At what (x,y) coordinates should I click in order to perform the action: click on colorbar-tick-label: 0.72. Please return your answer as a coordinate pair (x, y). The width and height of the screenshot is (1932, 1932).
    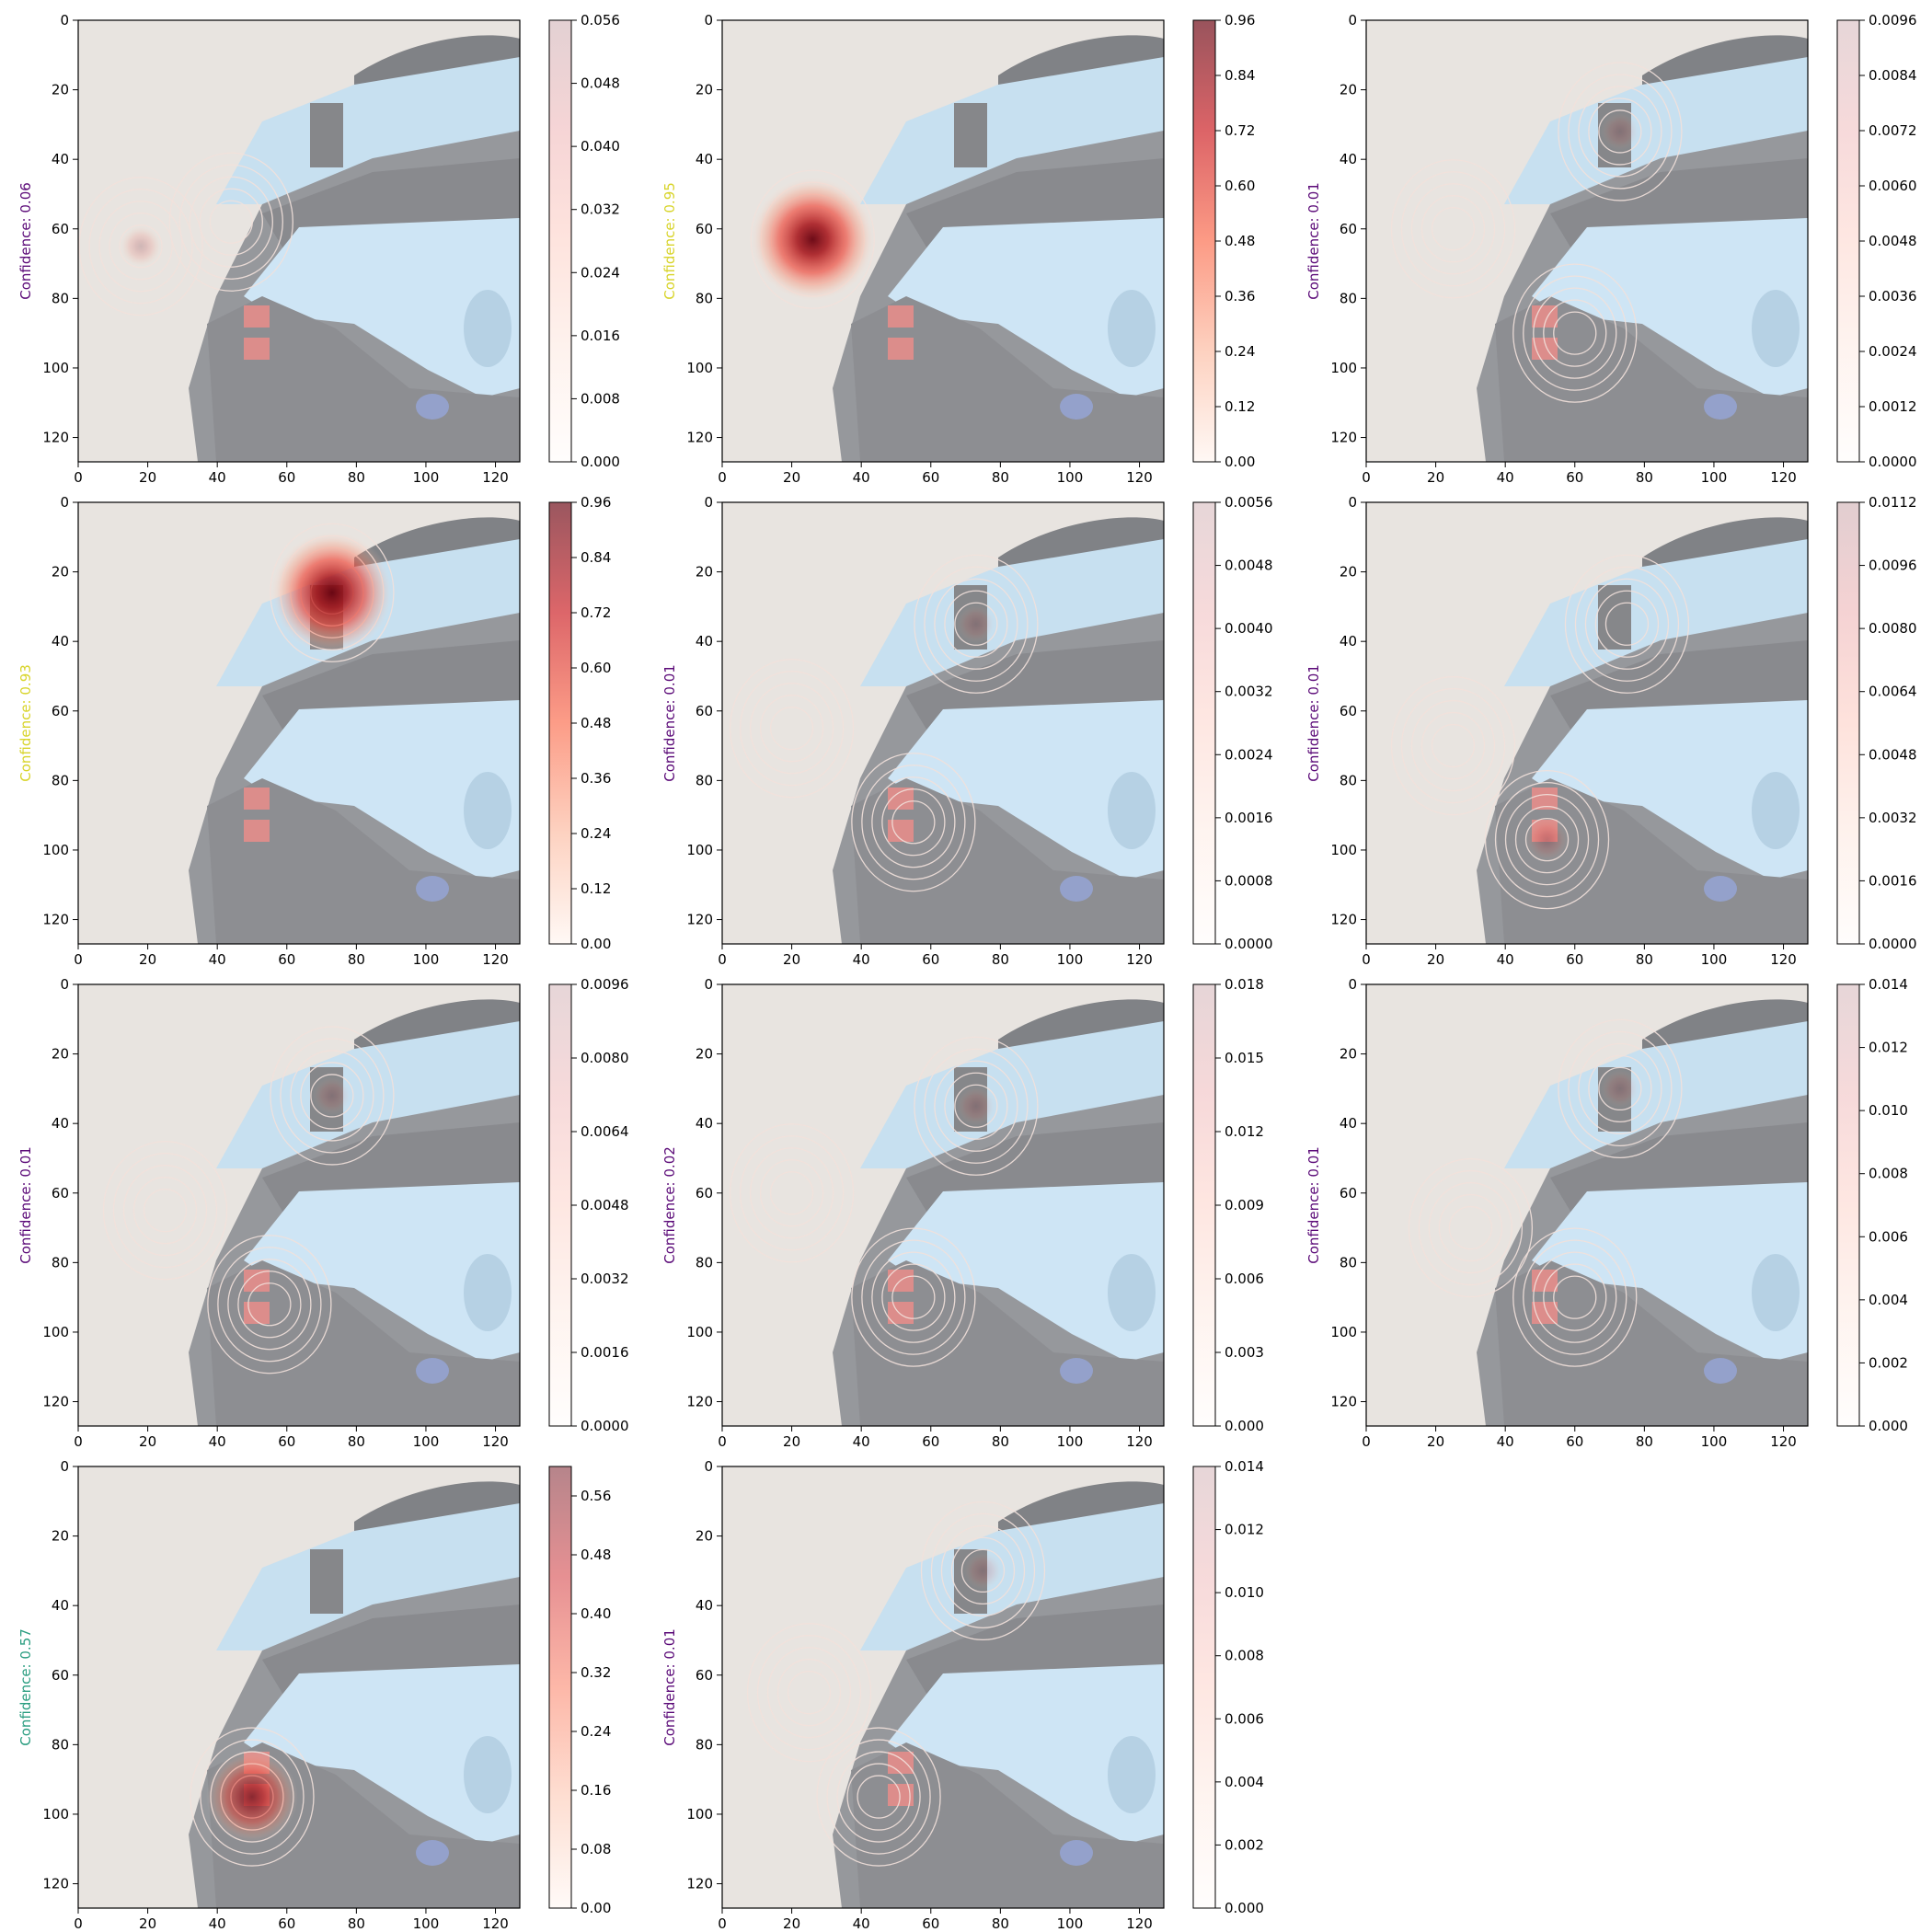
    Looking at the image, I should click on (596, 612).